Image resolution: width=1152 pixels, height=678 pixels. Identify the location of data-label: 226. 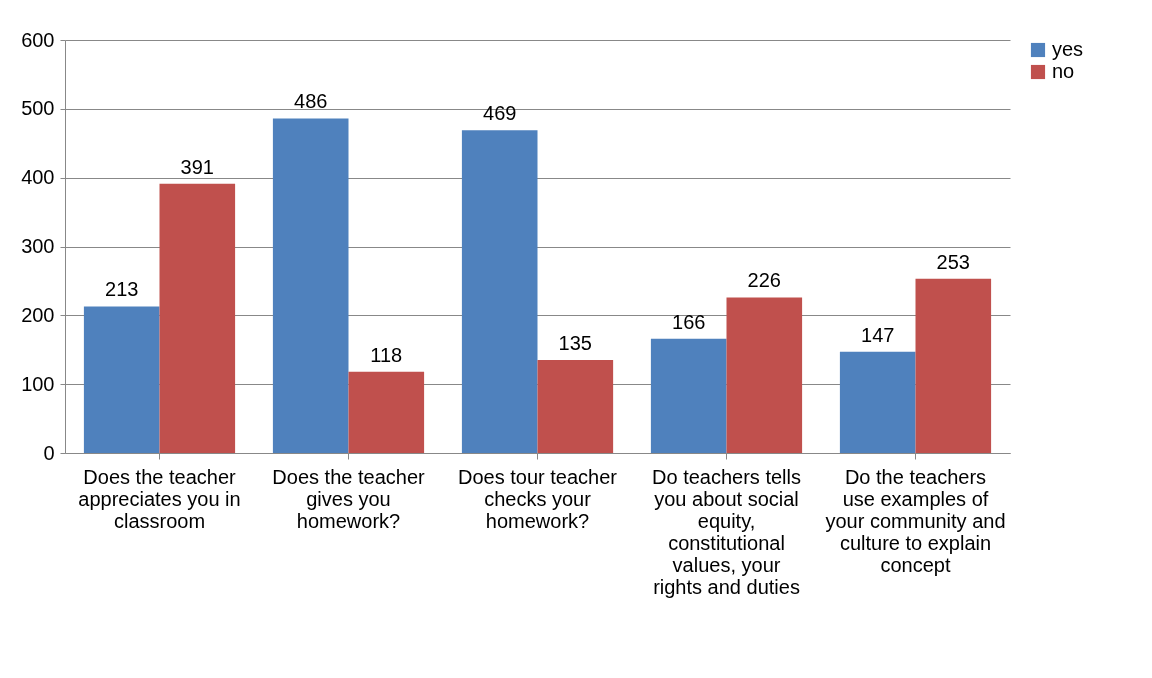
(764, 280).